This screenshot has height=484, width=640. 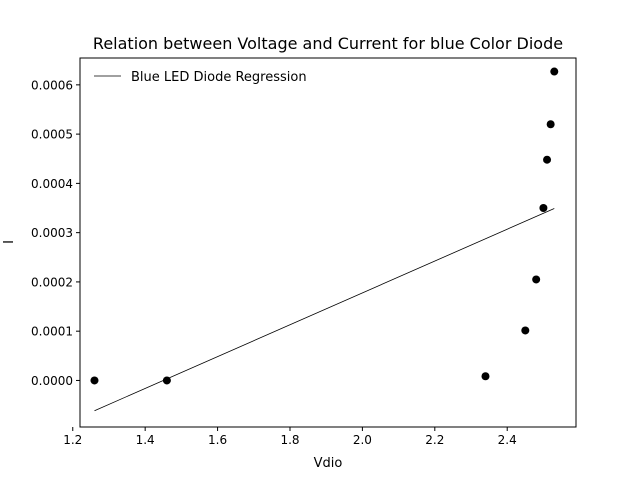 I want to click on x-tick-label: 2.4, so click(x=507, y=440).